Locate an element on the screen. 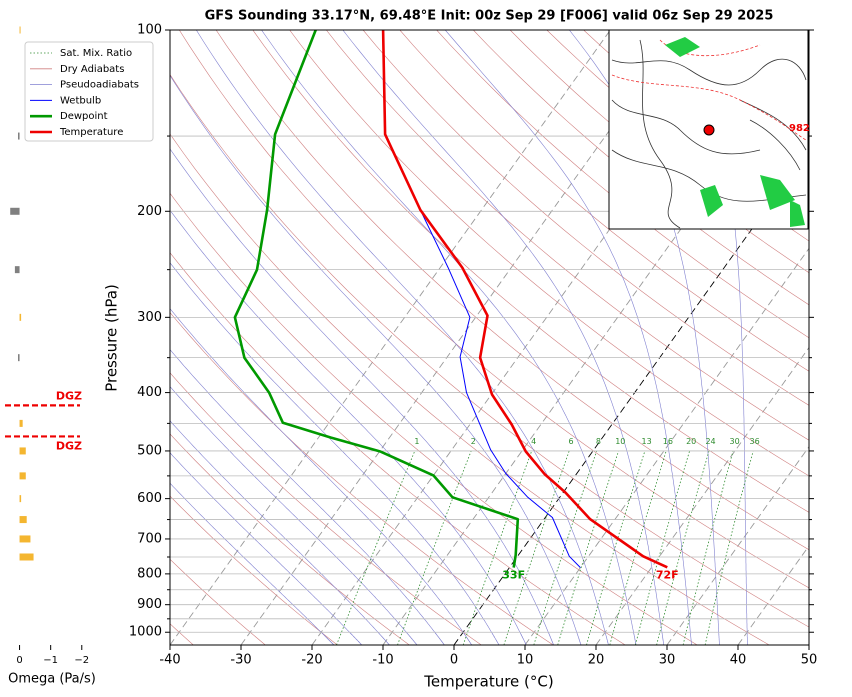 The height and width of the screenshot is (697, 852). y-tick-label: 800 is located at coordinates (149, 573).